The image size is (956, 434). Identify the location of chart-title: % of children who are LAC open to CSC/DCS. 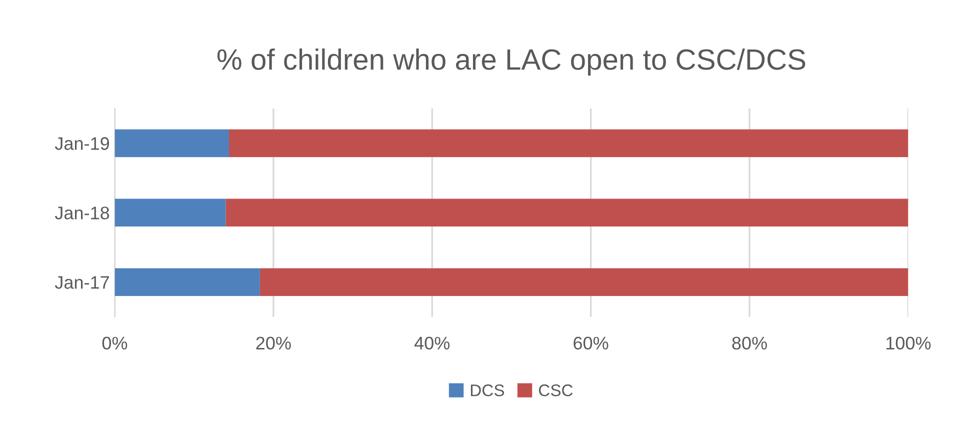
(511, 62).